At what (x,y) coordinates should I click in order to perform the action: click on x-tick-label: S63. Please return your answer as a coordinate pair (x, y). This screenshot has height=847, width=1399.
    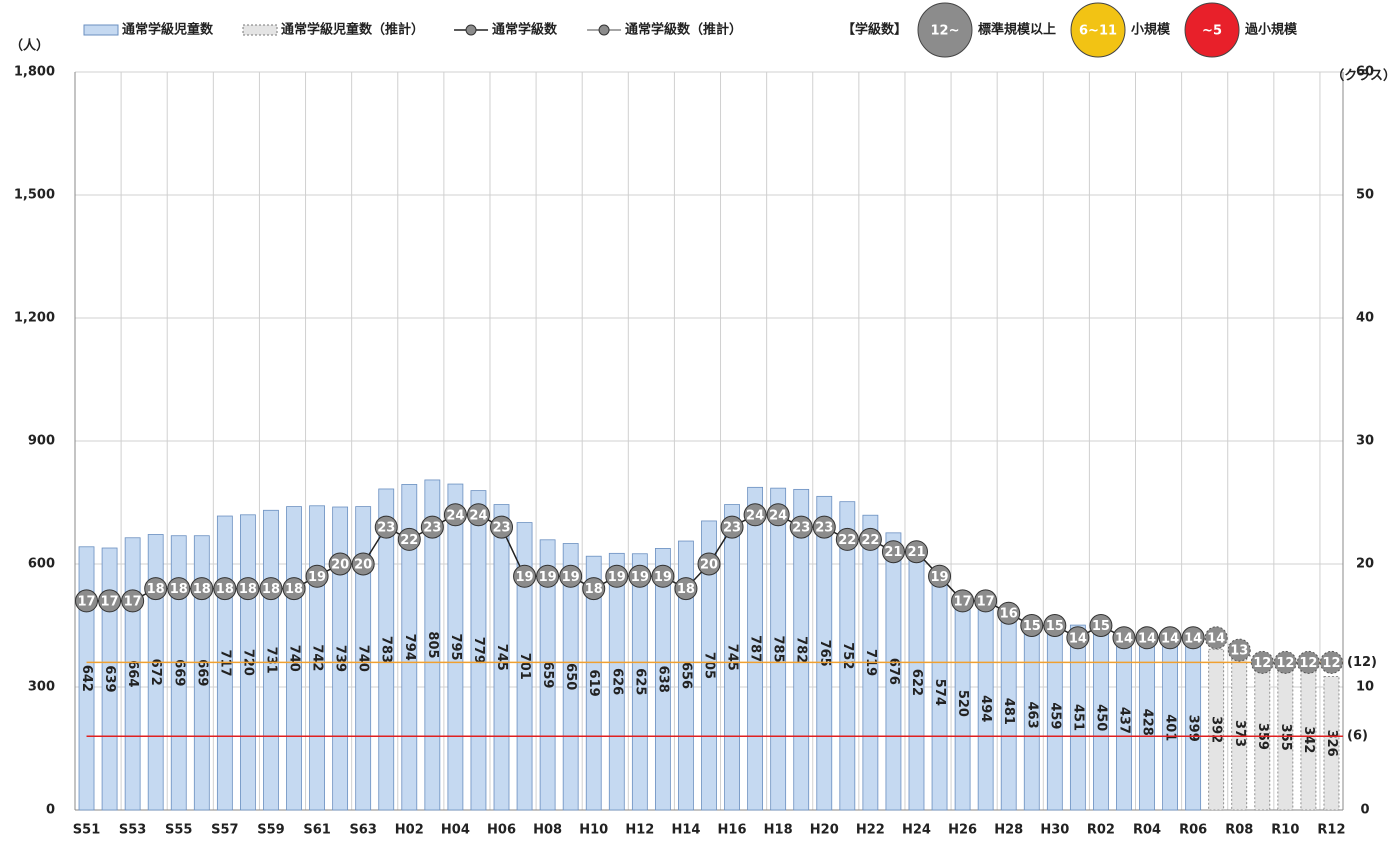
    Looking at the image, I should click on (362, 830).